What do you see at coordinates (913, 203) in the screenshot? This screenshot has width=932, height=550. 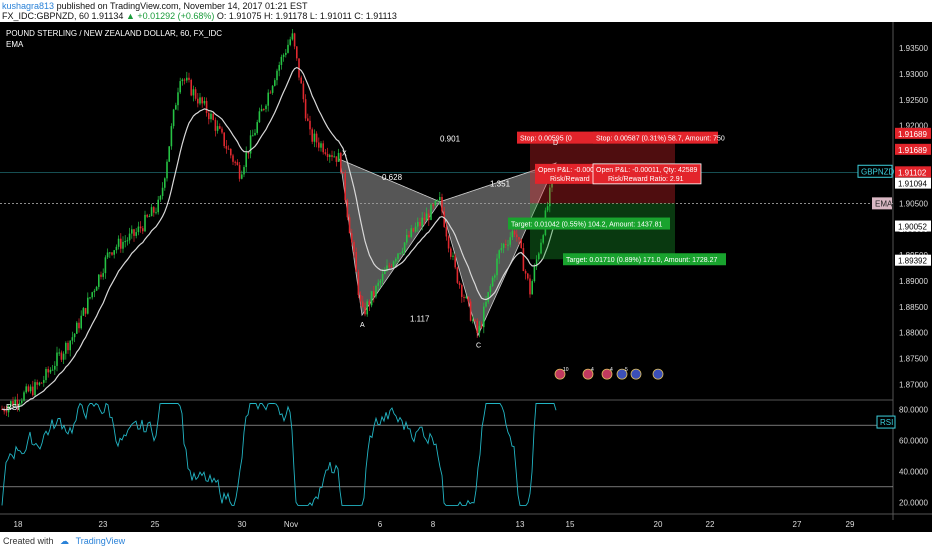 I see `y-tick-label: 1.90500` at bounding box center [913, 203].